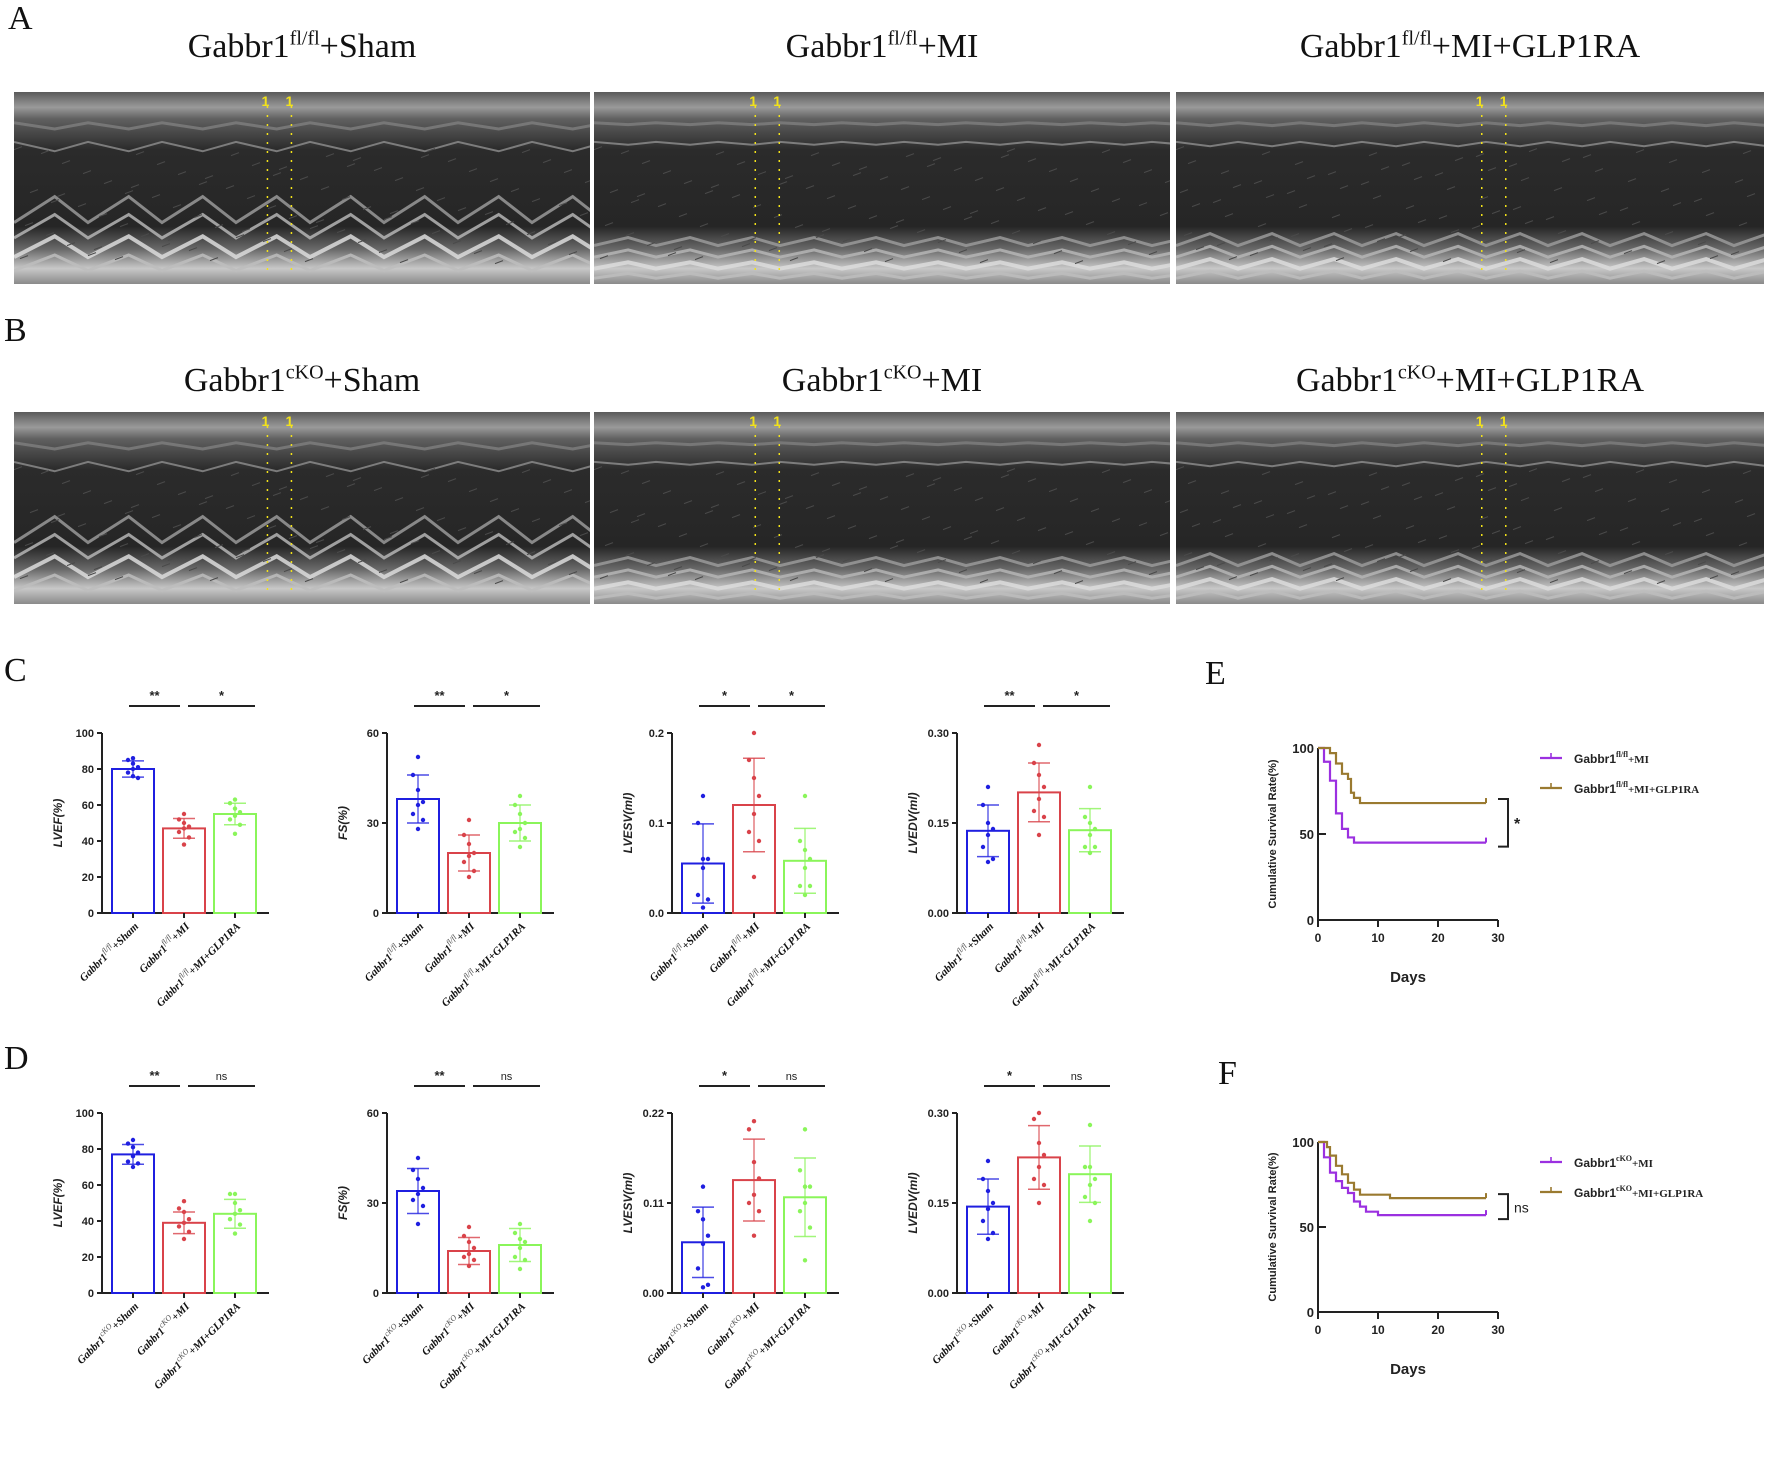 This screenshot has height=1457, width=1772. Describe the element at coordinates (1498, 938) in the screenshot. I see `x-tick-label: 30` at that location.